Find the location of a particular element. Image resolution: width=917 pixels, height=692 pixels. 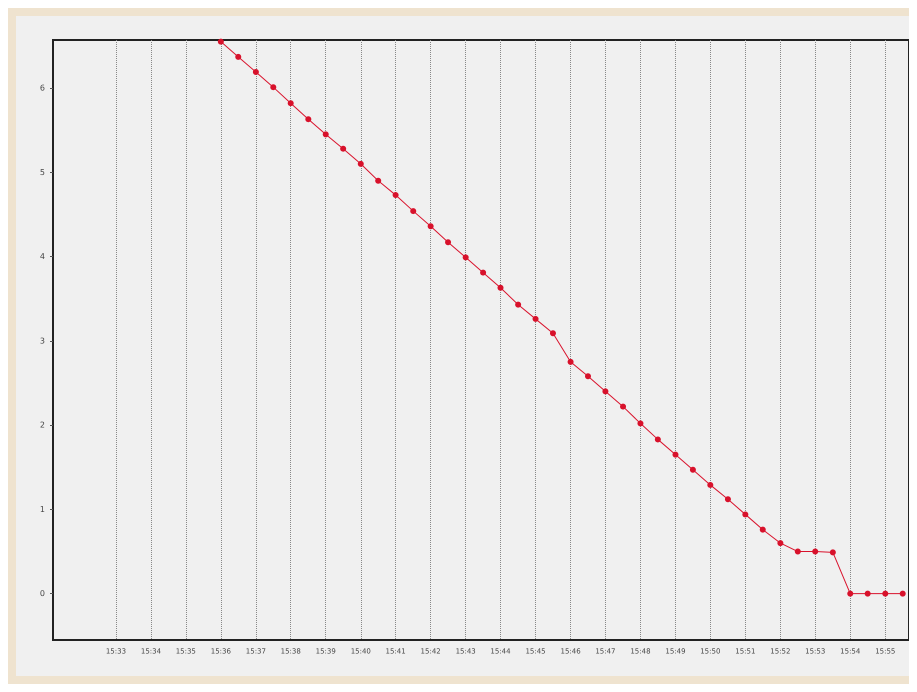

y-tick-label: 6 is located at coordinates (42, 88).